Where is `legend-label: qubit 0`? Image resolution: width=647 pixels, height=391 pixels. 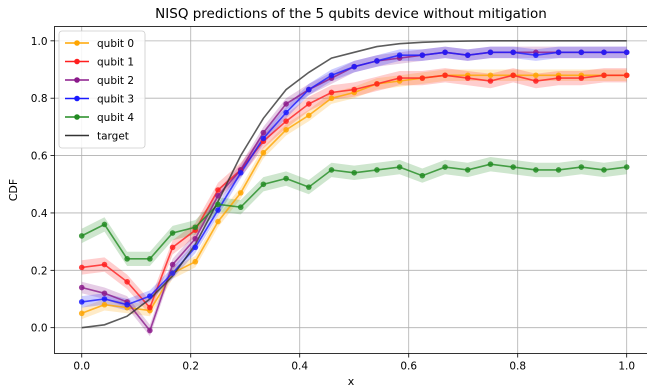
legend-label: qubit 0 is located at coordinates (115, 44).